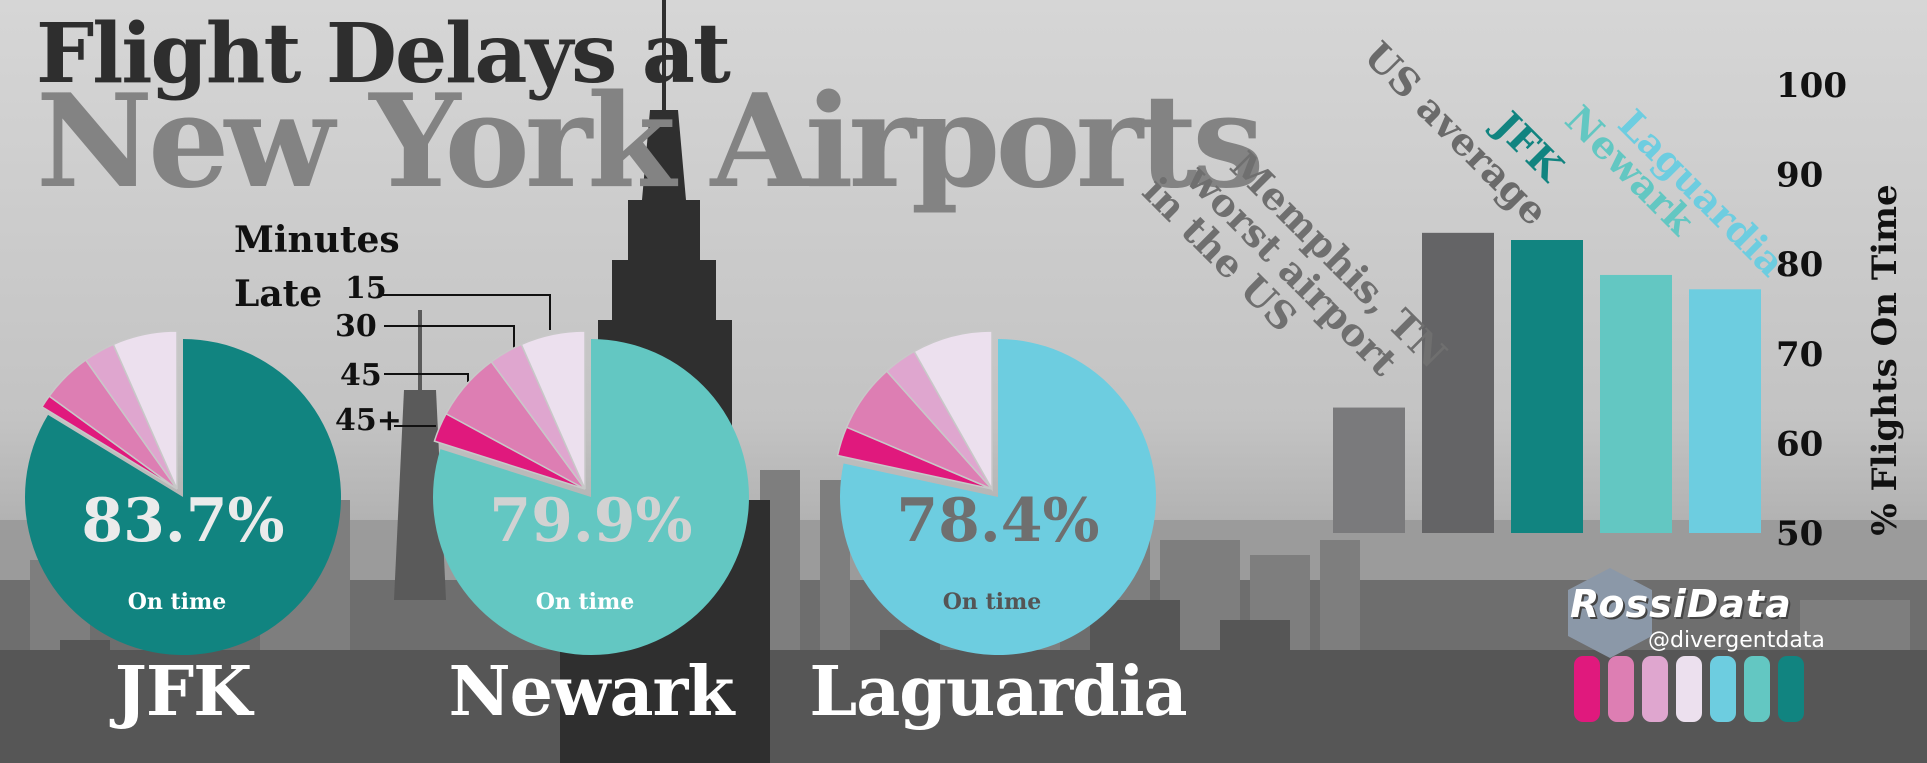 The height and width of the screenshot is (763, 1927). Describe the element at coordinates (1458, 382) in the screenshot. I see `bar-us-average` at that location.